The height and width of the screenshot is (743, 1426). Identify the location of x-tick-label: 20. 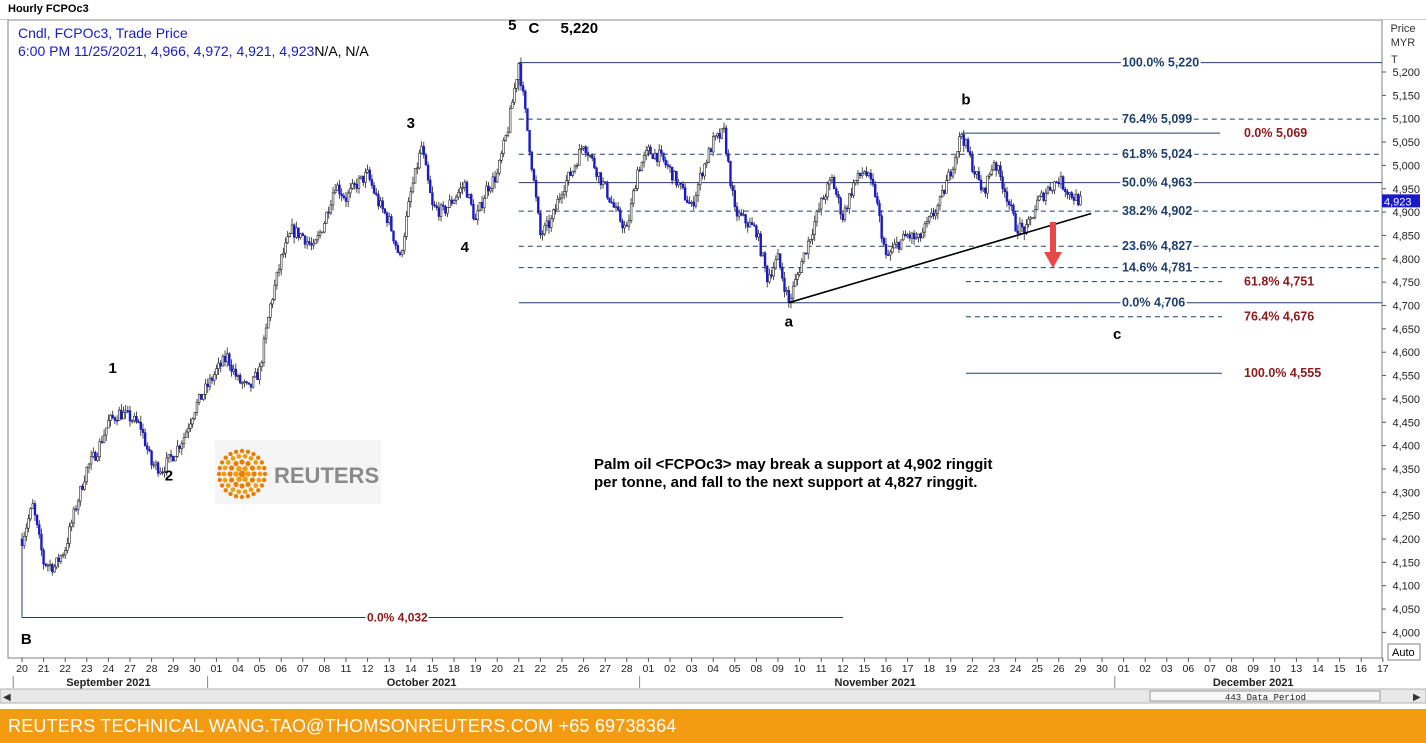
(497, 669).